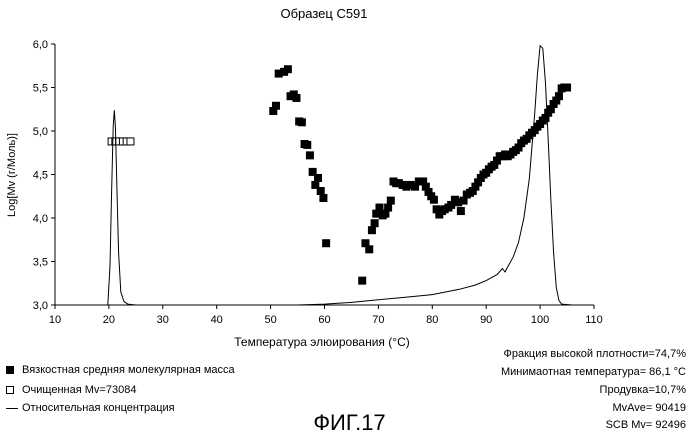 Image resolution: width=699 pixels, height=437 pixels. Describe the element at coordinates (321, 342) in the screenshot. I see `x-axis-label: Температура элюирования (°C)` at that location.